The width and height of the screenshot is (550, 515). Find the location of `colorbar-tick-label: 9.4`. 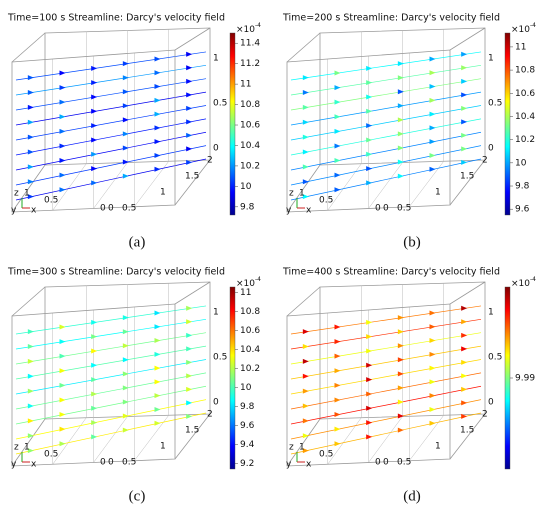

colorbar-tick-label: 9.4 is located at coordinates (247, 445).